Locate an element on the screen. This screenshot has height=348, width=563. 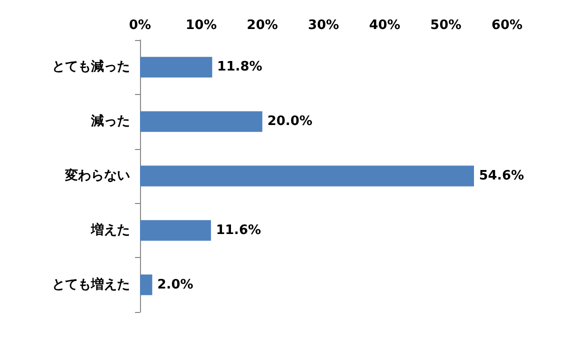
y-tick-label: とても増えた is located at coordinates (91, 284).